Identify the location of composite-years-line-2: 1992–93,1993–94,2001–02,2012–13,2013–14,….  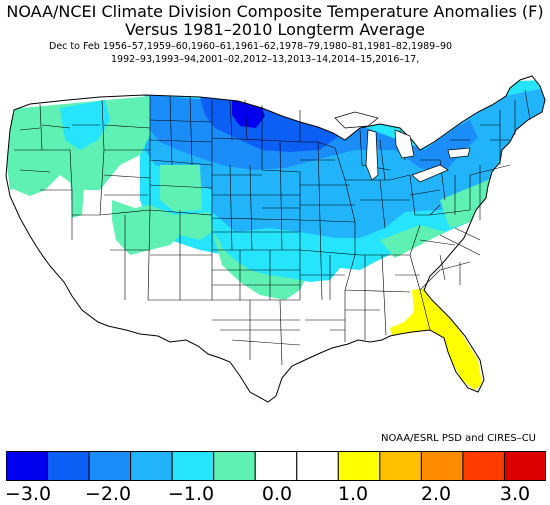
(265, 59).